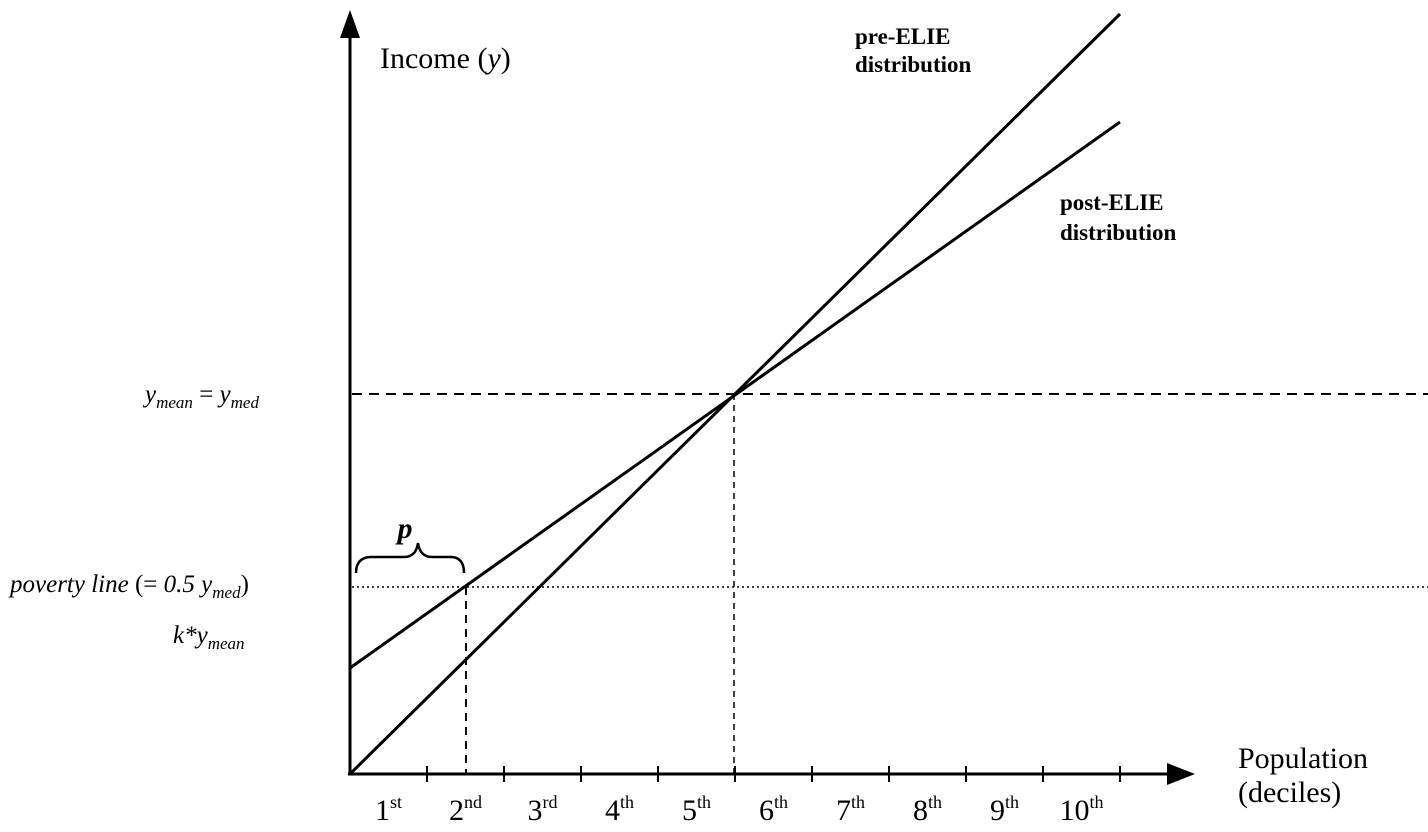 The width and height of the screenshot is (1428, 832). I want to click on decile-label: 4th, so click(619, 809).